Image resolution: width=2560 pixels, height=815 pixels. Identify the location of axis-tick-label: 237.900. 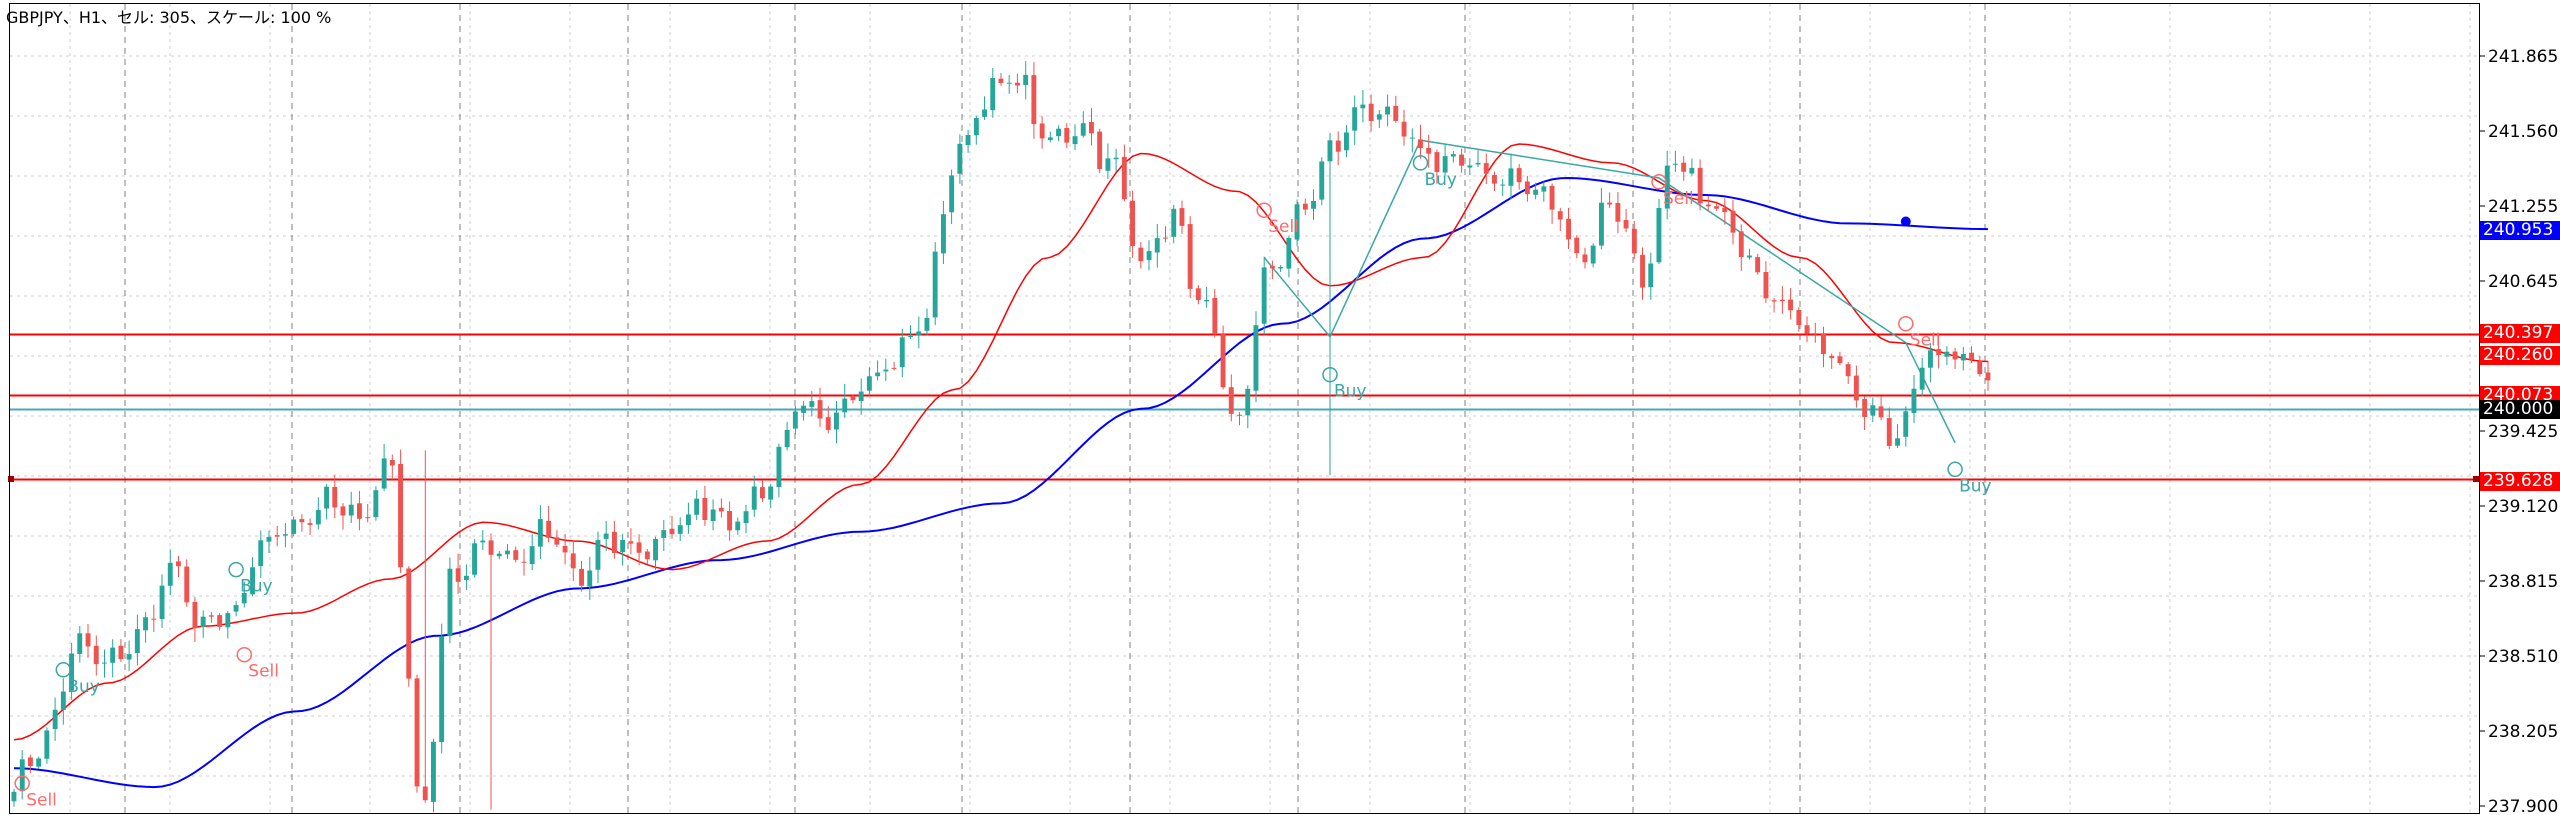
(2523, 806).